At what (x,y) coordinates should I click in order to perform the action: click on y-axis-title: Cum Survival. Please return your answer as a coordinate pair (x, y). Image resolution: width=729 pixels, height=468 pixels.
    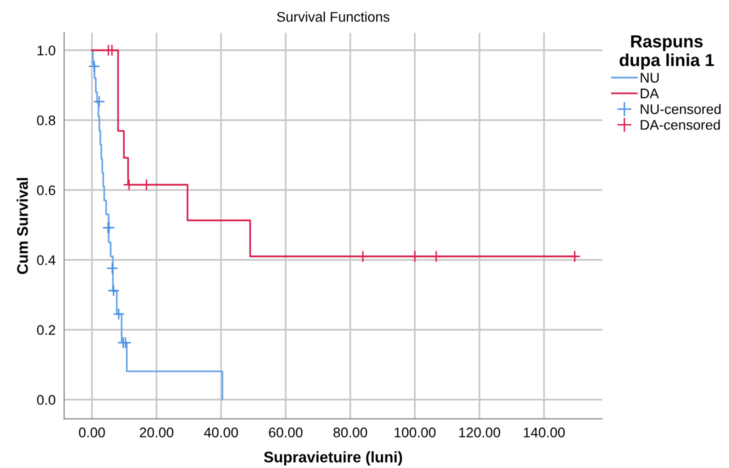
    Looking at the image, I should click on (22, 226).